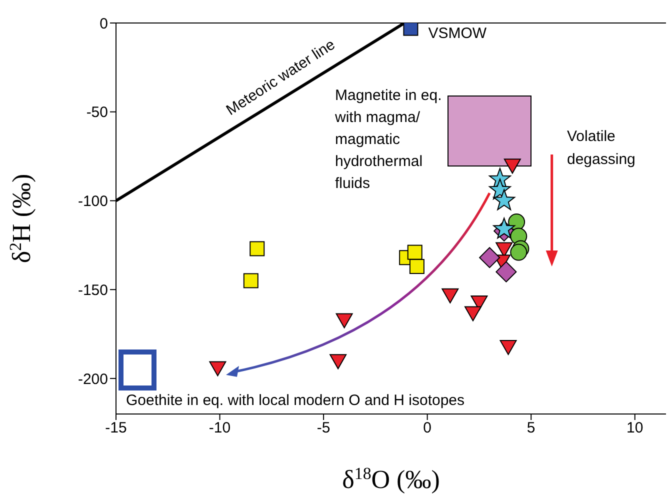 The image size is (668, 496). I want to click on annotation: Goethite in eq. with local modern O and H isotopes, so click(295, 400).